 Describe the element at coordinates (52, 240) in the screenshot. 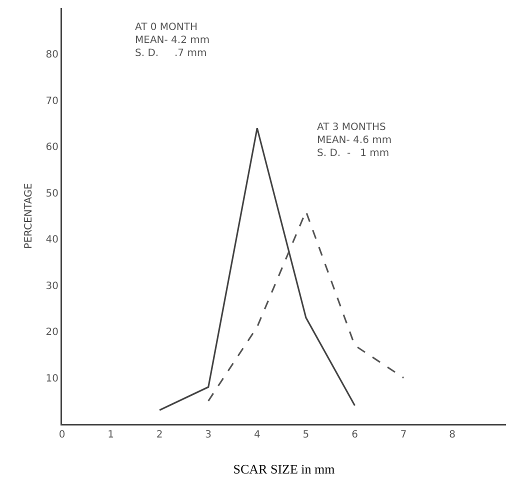

I see `y-tick-label: 40` at that location.